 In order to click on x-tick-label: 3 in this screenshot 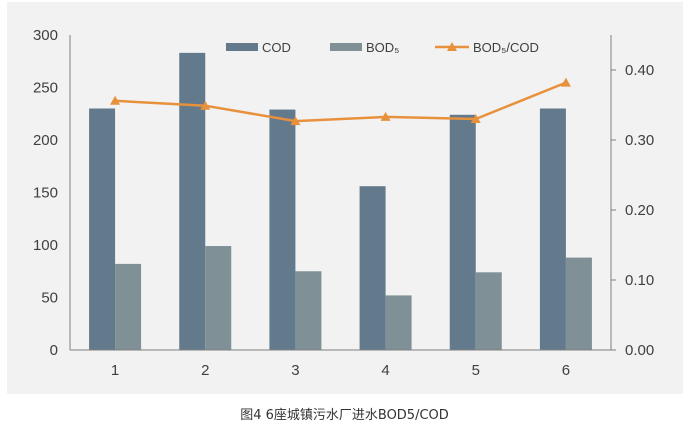, I will do `click(295, 370)`.